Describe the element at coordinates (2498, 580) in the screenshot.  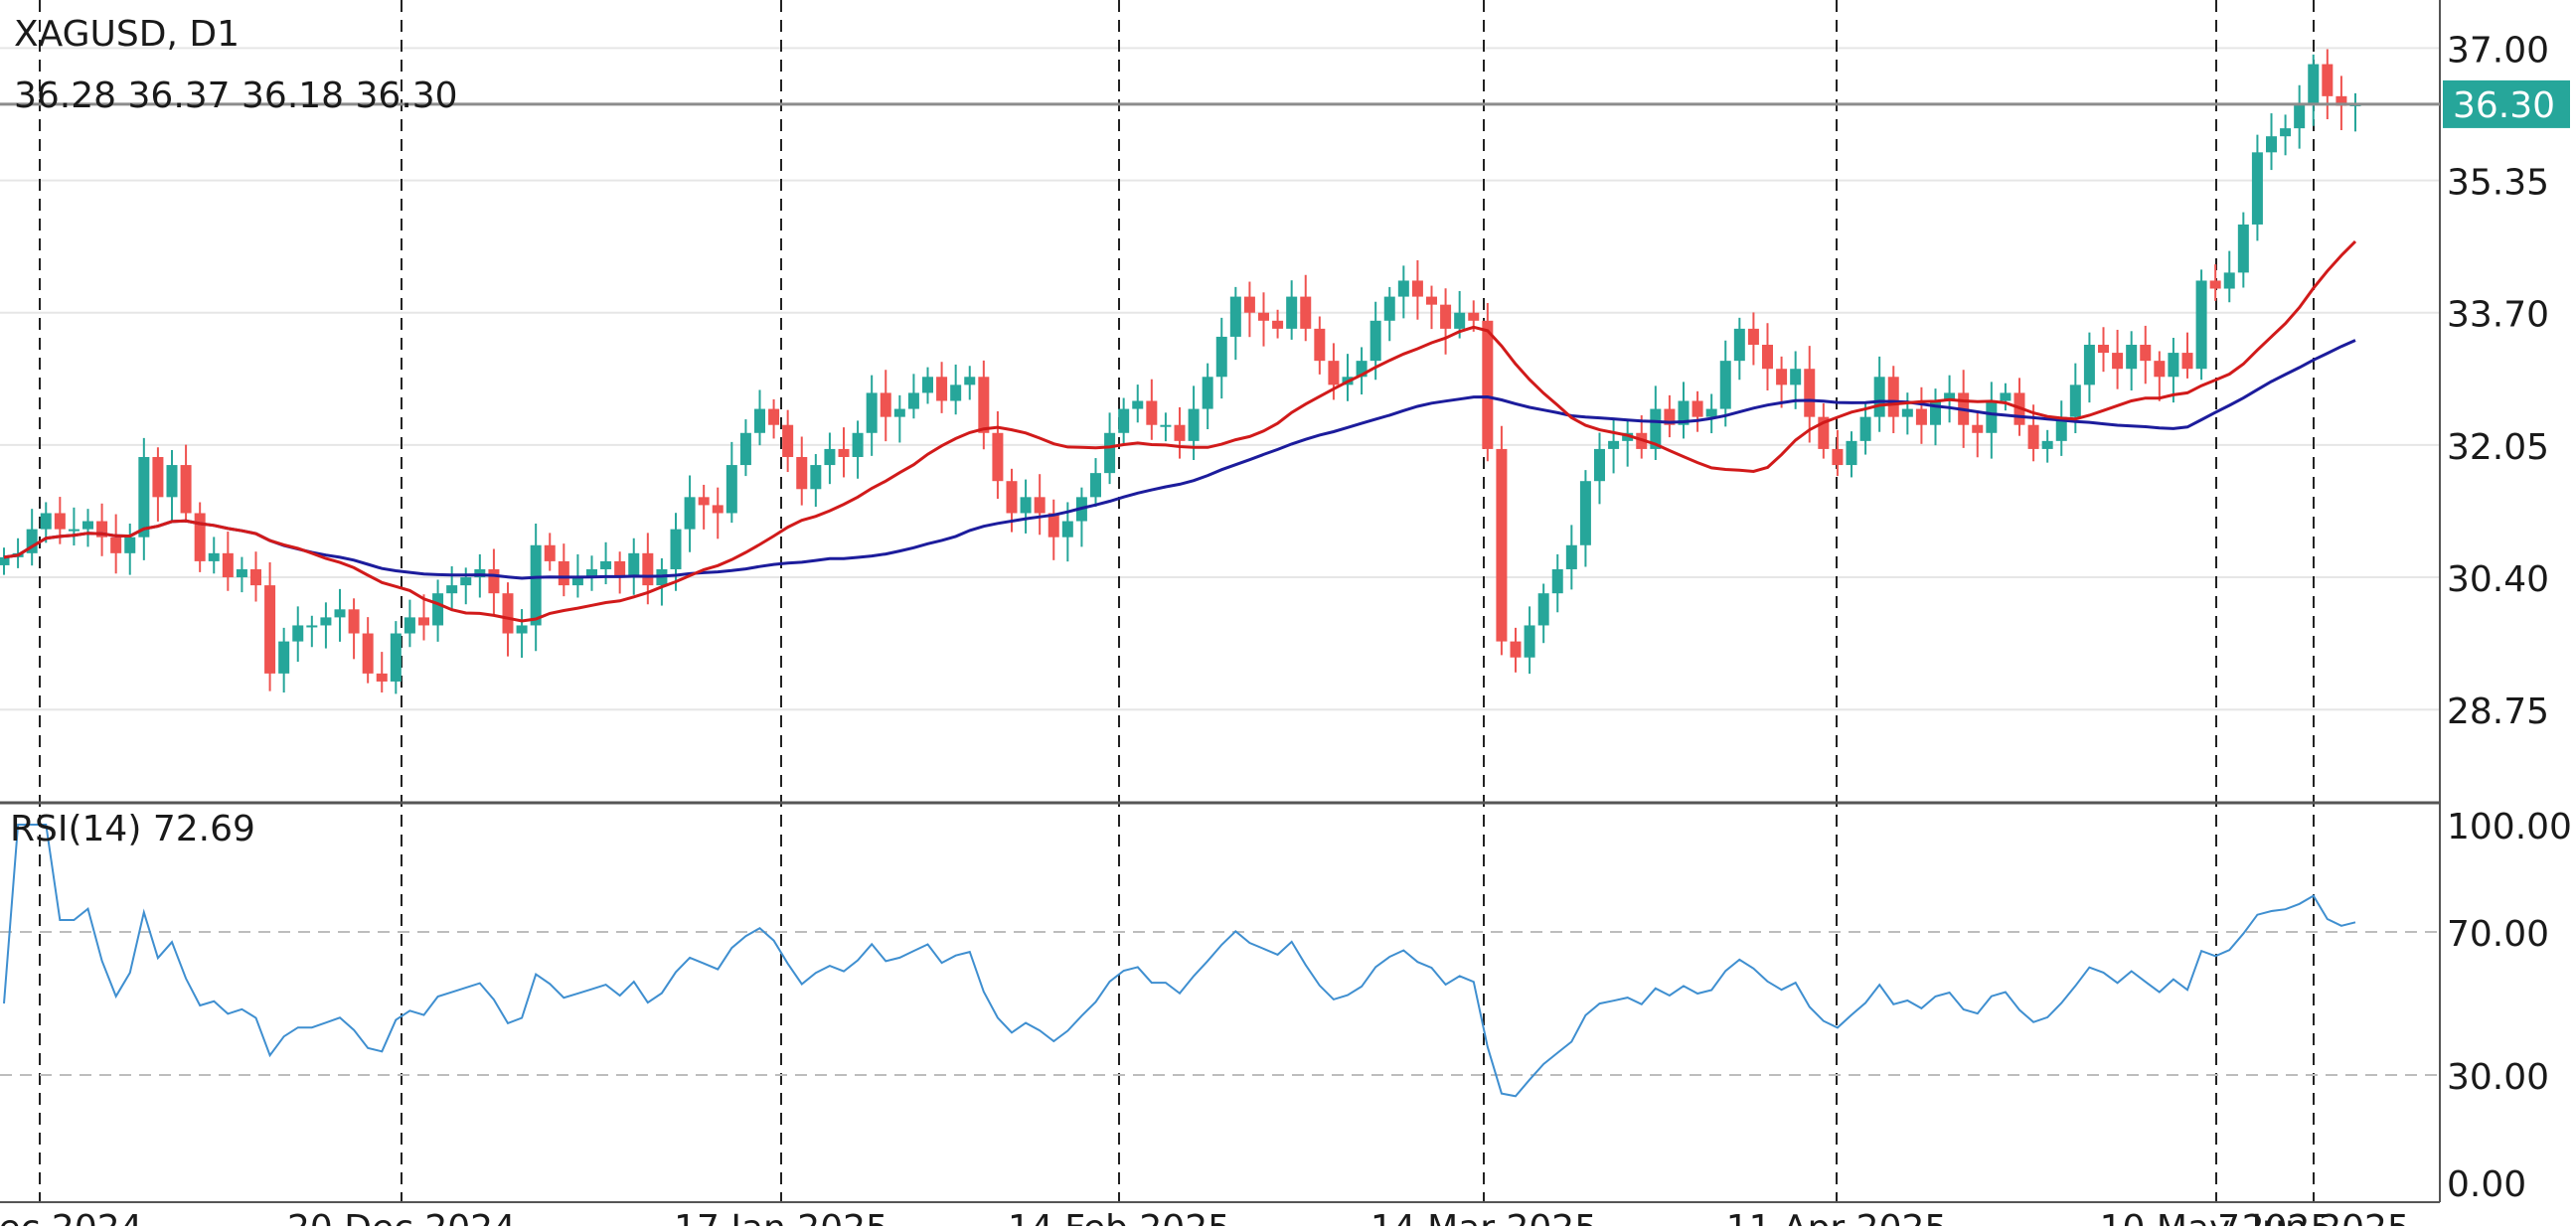
I see `price-tick-label: 30.40` at that location.